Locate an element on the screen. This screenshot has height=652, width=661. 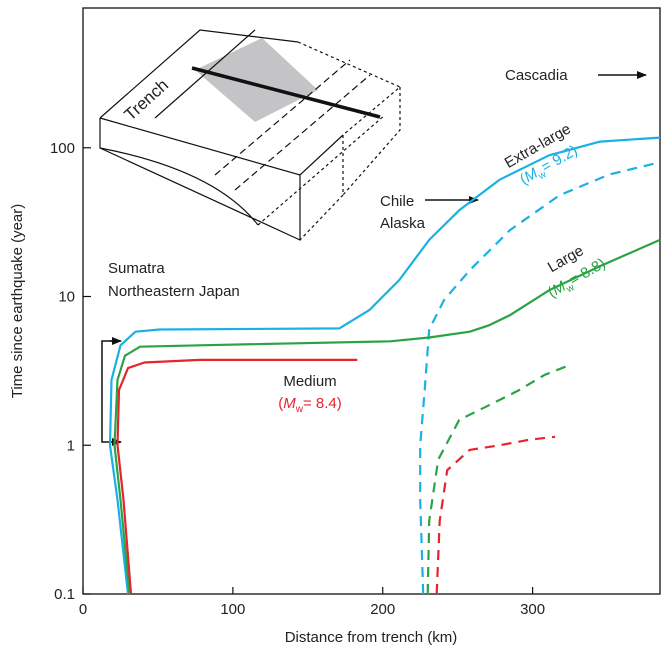
chile-label: Chile is located at coordinates (397, 201).